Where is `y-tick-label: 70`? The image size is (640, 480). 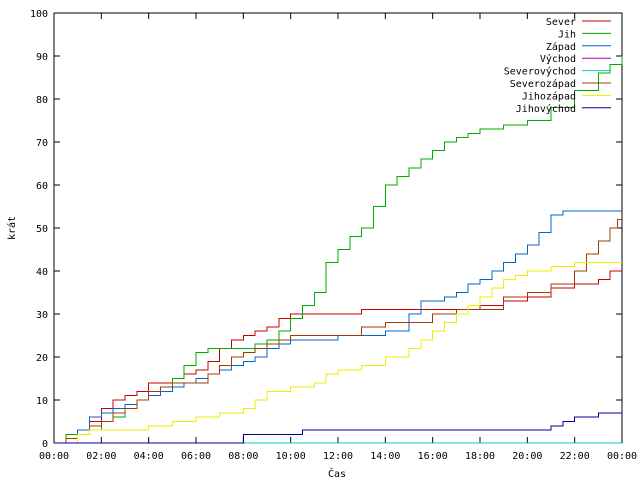
y-tick-label: 70 is located at coordinates (42, 143).